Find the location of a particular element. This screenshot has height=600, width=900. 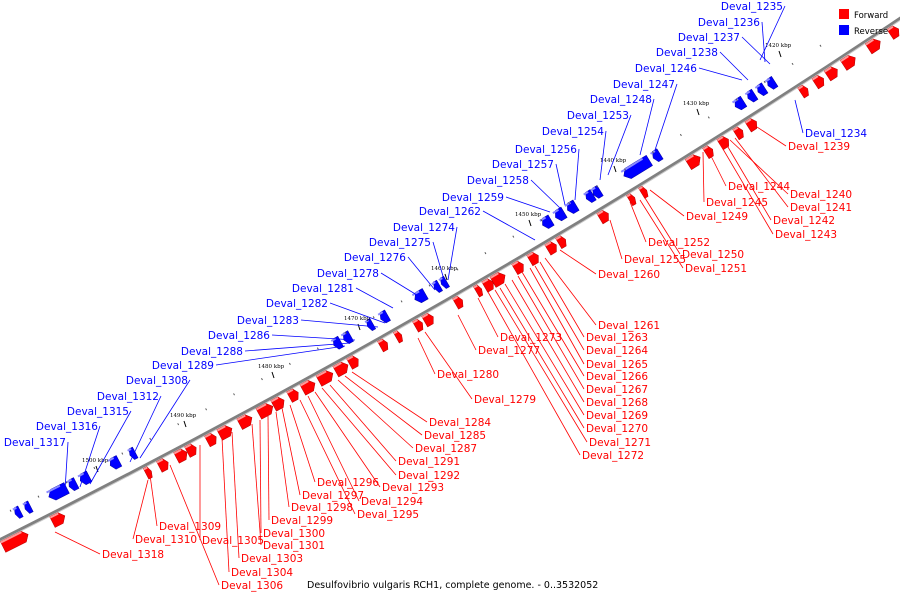

svg-text: Deval_1242 is located at coordinates (804, 221).